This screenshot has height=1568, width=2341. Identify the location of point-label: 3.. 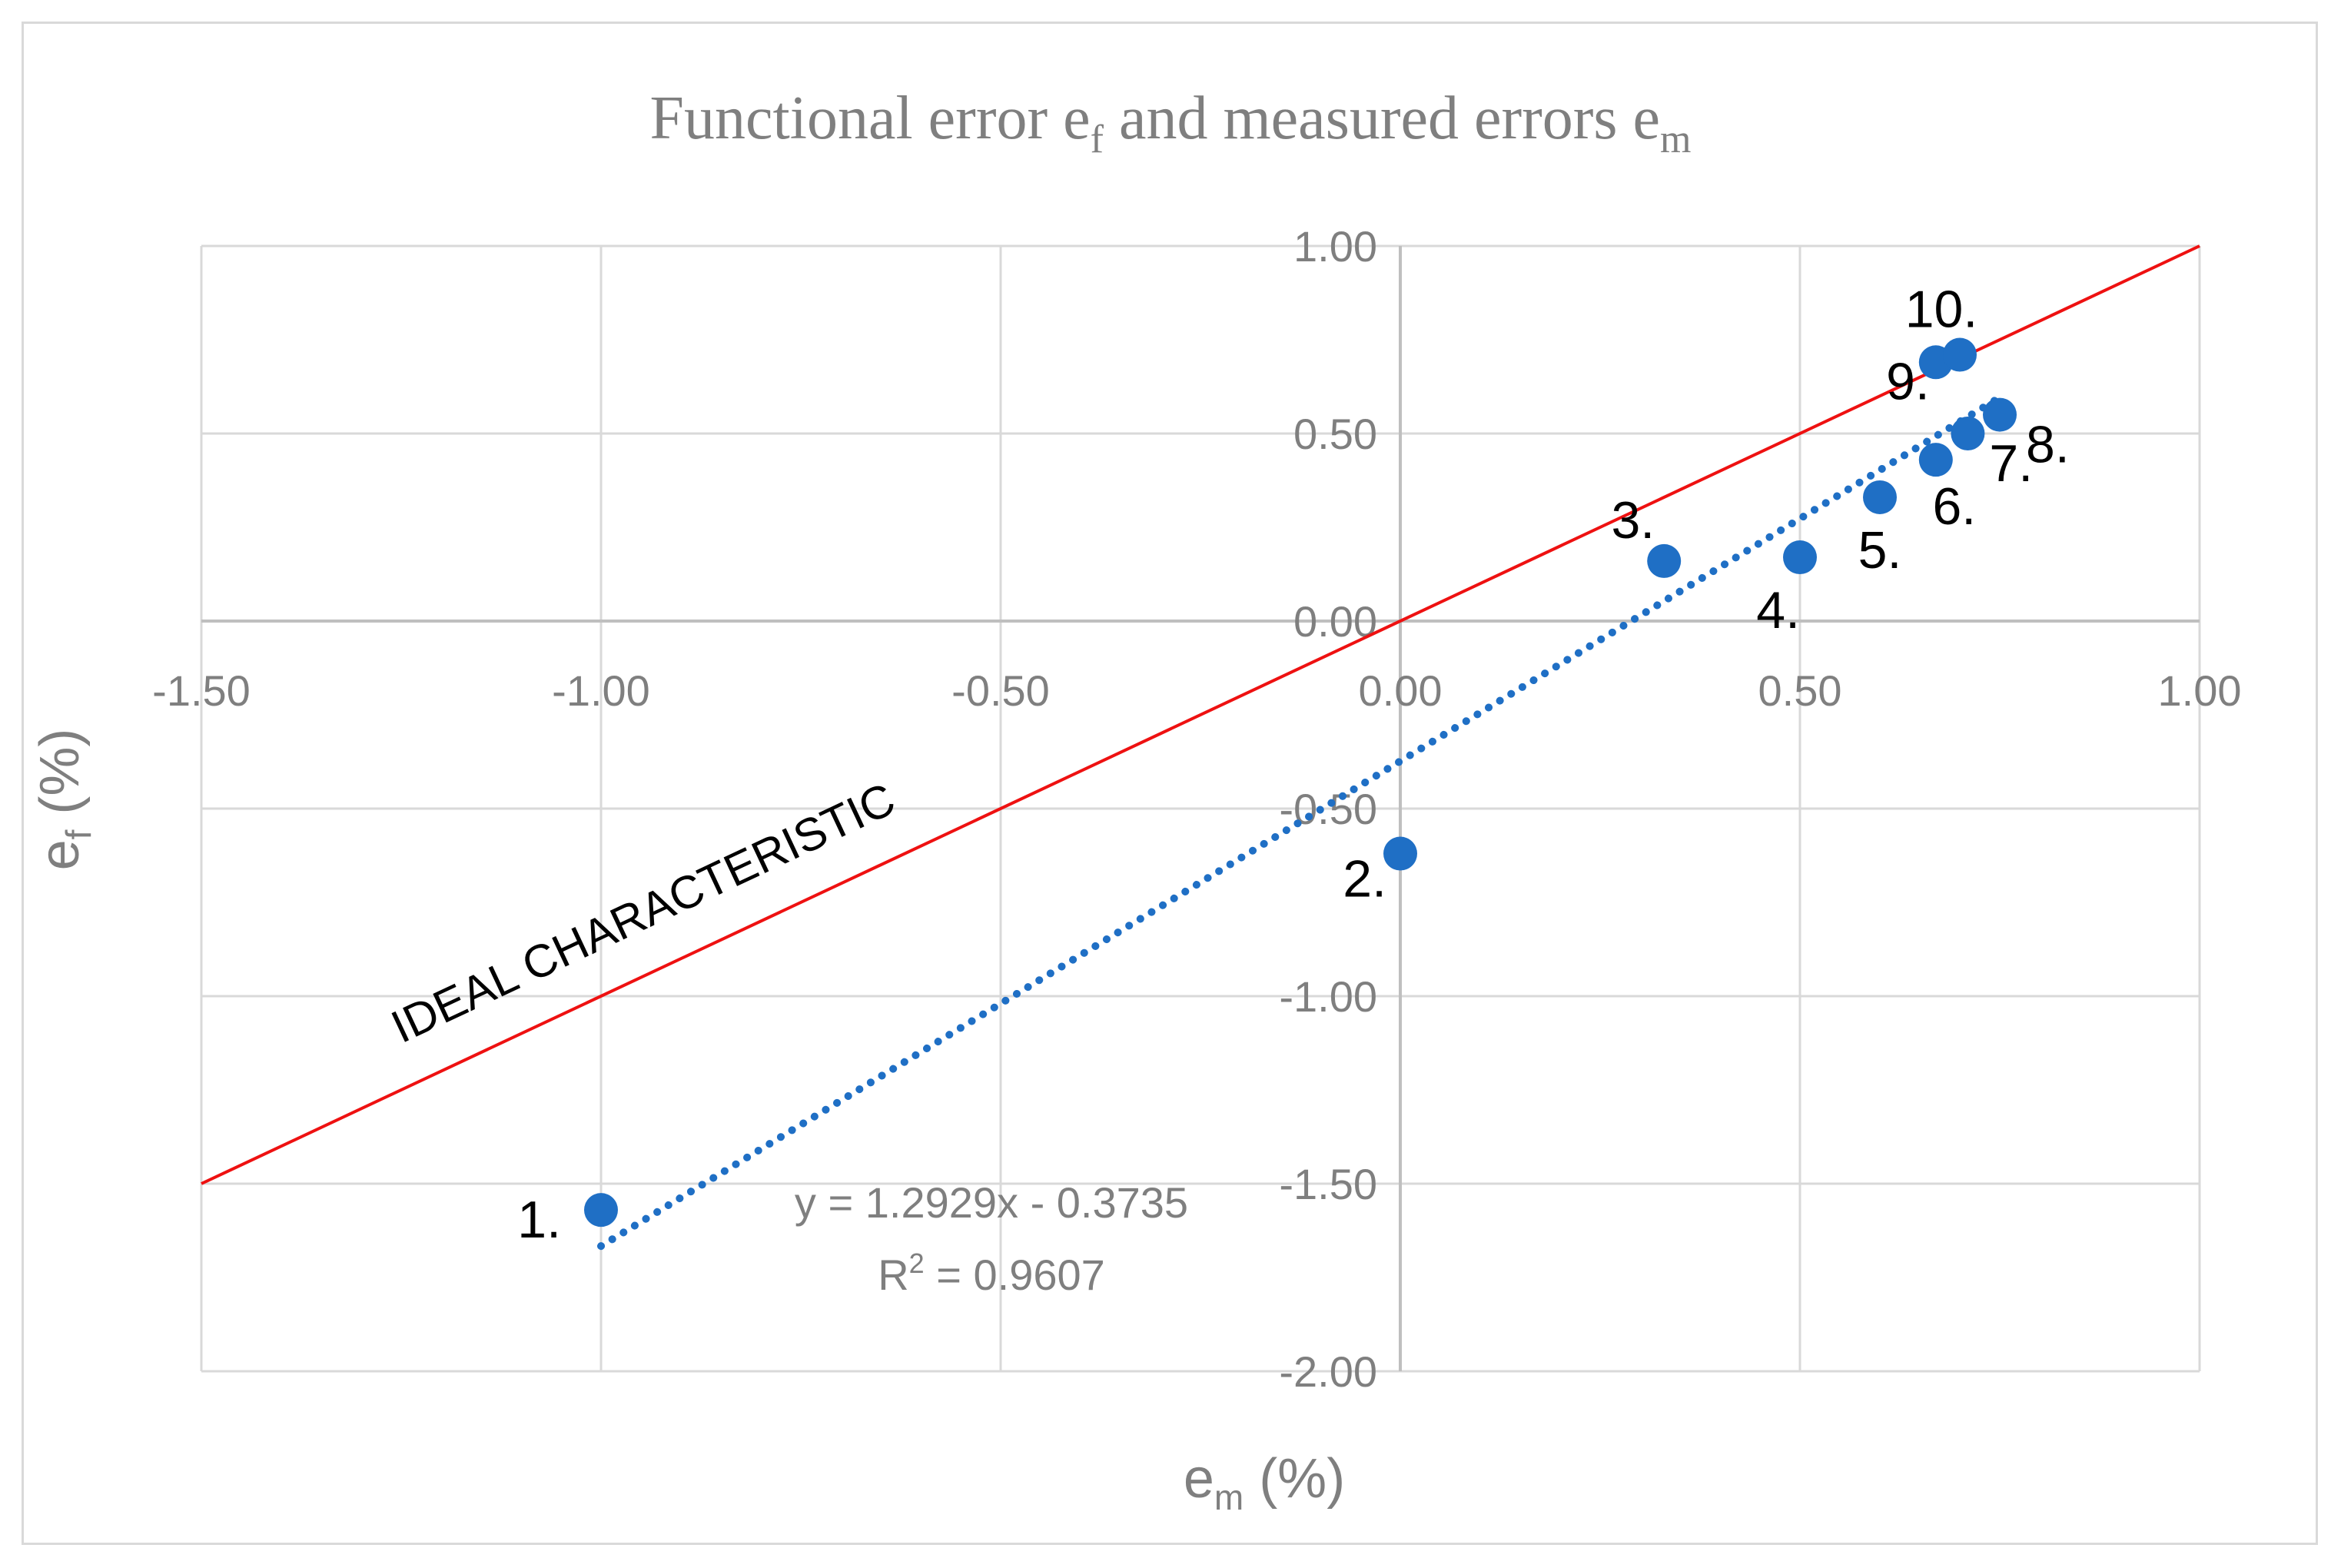
(1633, 520).